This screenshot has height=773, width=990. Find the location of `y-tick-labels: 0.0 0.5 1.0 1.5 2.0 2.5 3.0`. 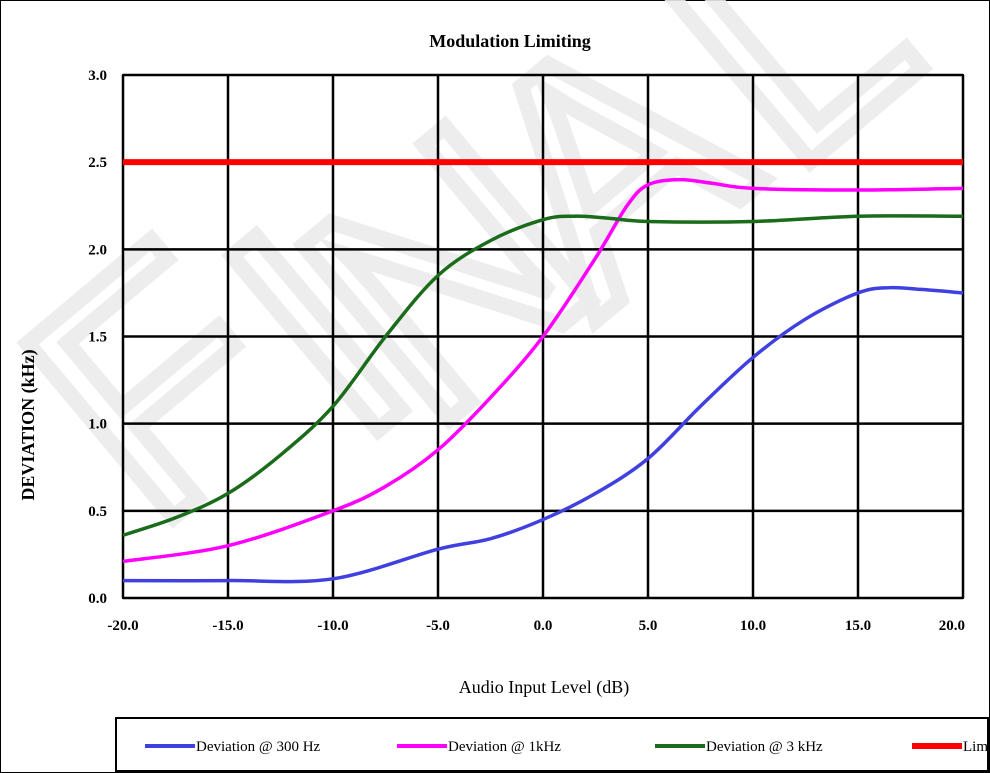

y-tick-labels: 0.0 0.5 1.0 1.5 2.0 2.5 3.0 is located at coordinates (97, 337).